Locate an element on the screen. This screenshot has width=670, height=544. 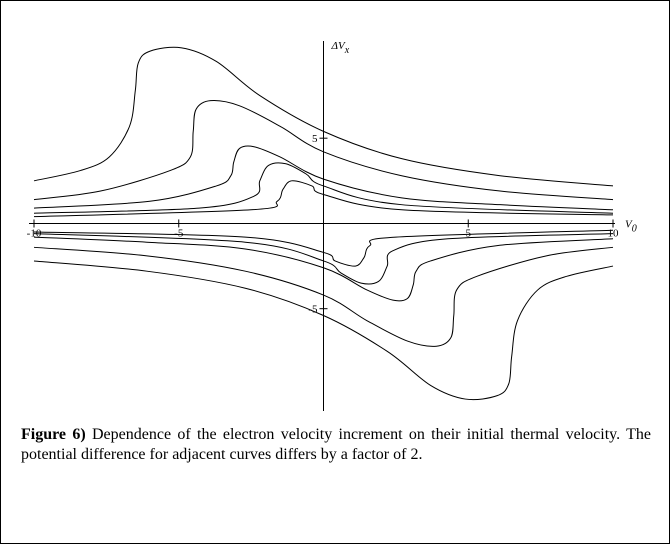
x-axis-label-sub: 0 is located at coordinates (634, 228).